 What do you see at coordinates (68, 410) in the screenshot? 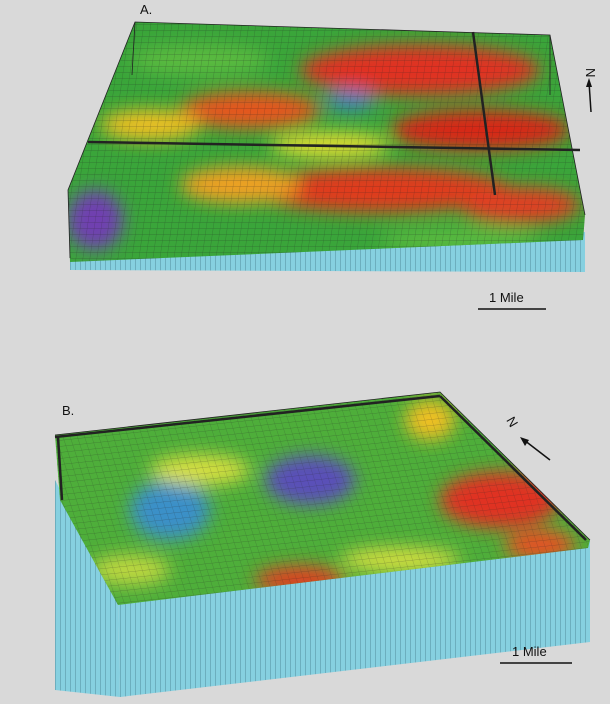
I see `panel-label: B.` at bounding box center [68, 410].